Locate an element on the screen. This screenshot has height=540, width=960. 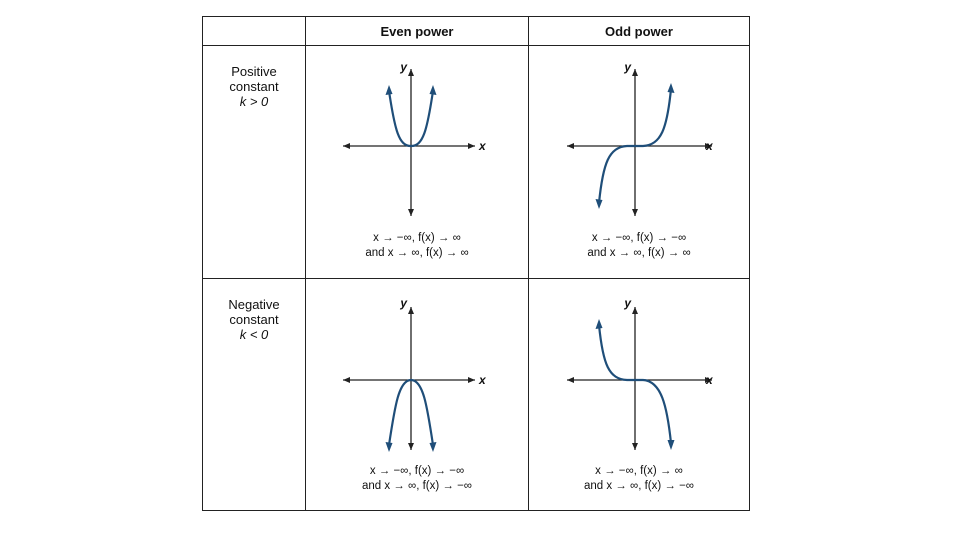
row-label-positive: Positive constant k > 0 is located at coordinates (254, 86).